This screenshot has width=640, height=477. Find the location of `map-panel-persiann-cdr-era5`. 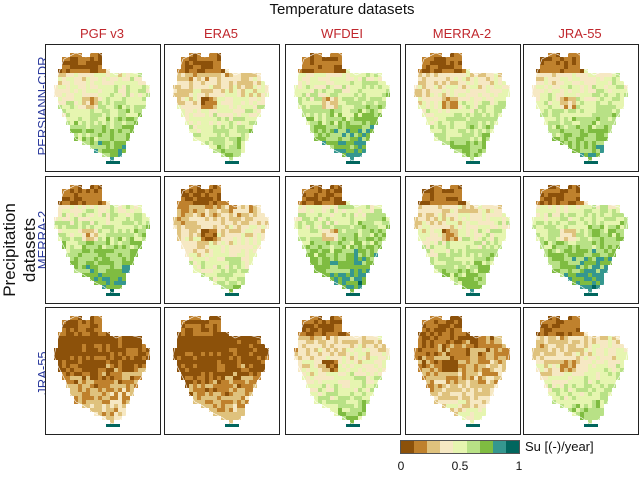

map-panel-persiann-cdr-era5 is located at coordinates (222, 108).